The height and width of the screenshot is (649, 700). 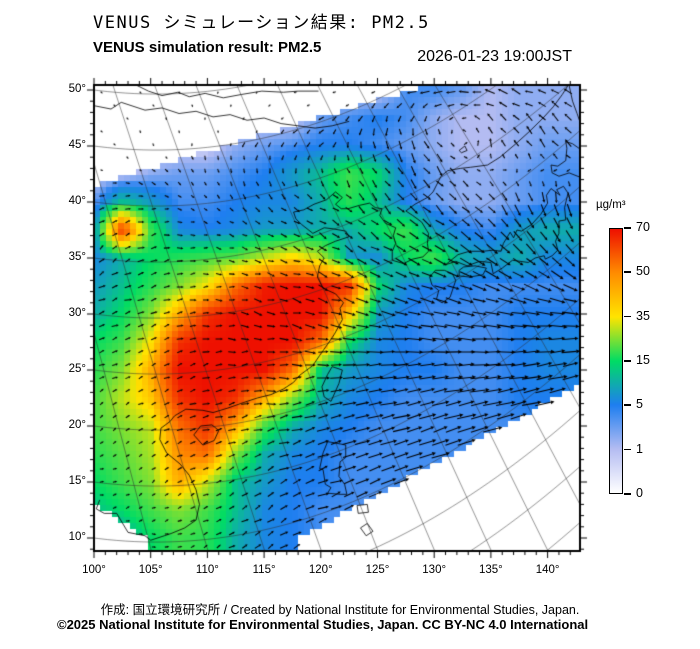 What do you see at coordinates (207, 47) in the screenshot?
I see `page-title-english: VENUS simulation result: PM2.5` at bounding box center [207, 47].